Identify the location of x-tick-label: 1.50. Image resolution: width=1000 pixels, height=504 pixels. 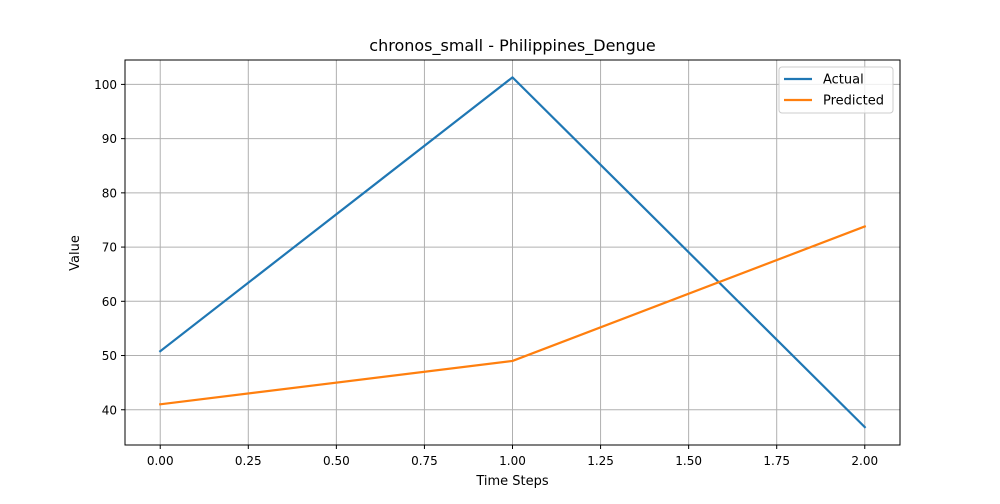
(688, 461).